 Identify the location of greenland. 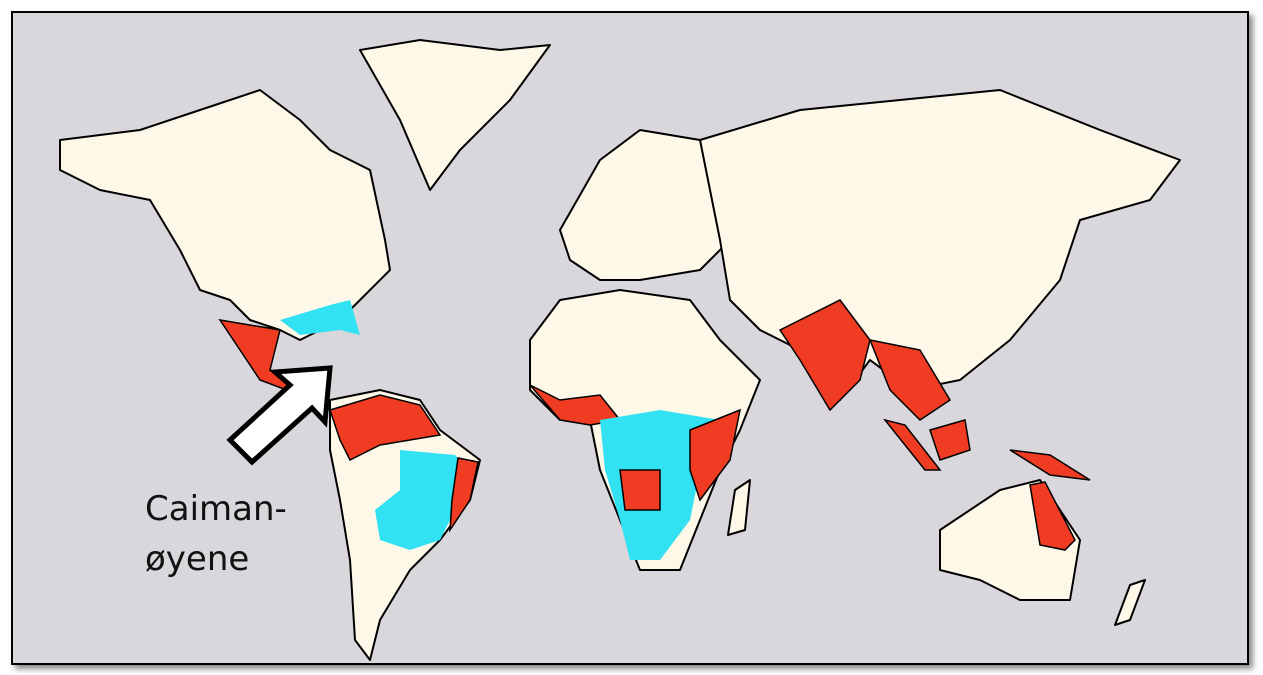
(455, 115).